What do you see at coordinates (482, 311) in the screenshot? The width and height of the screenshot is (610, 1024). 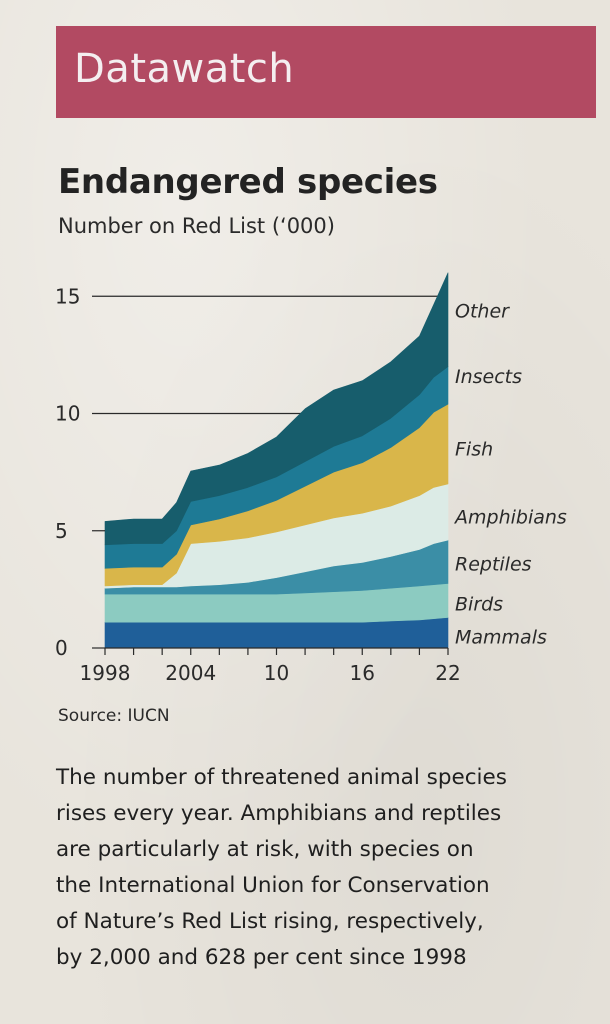 I see `series-label-other: Other` at bounding box center [482, 311].